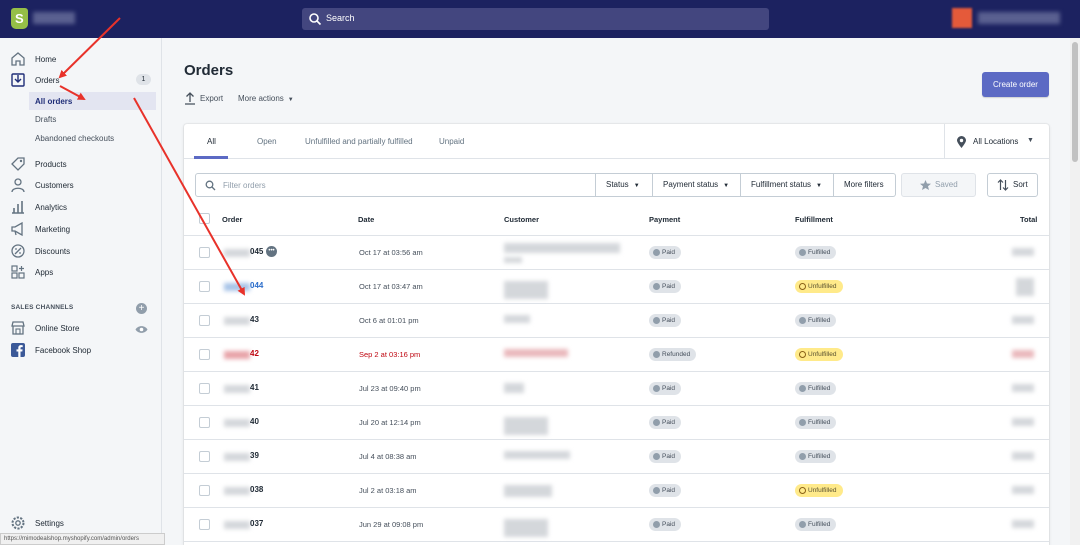 Image resolution: width=1080 pixels, height=545 pixels. What do you see at coordinates (814, 219) in the screenshot?
I see `column-header-fulfillment: Fulfillment` at bounding box center [814, 219].